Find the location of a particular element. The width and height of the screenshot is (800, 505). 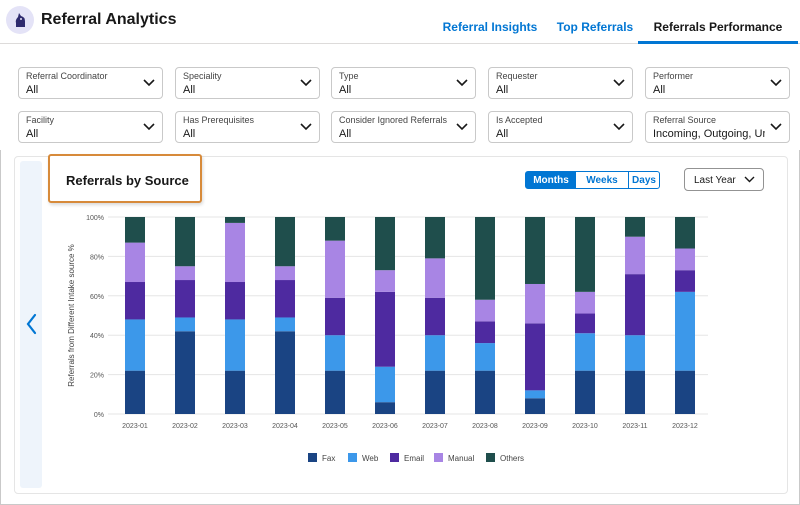

legend-label-web: Web is located at coordinates (370, 458).